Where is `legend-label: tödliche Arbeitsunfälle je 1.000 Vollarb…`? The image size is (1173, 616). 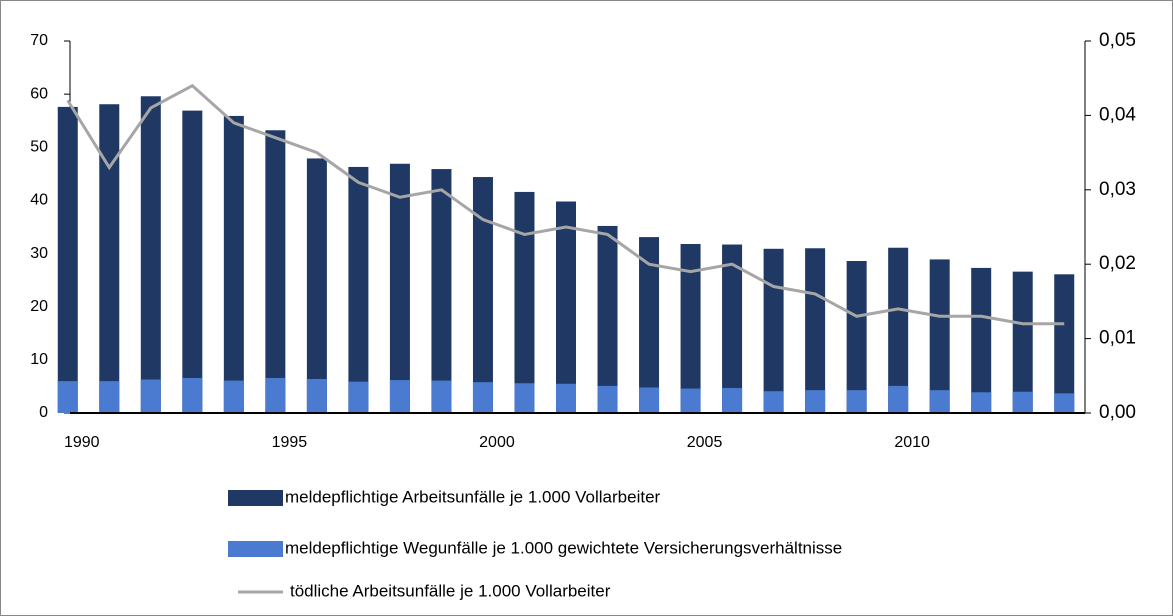 legend-label: tödliche Arbeitsunfälle je 1.000 Vollarb… is located at coordinates (450, 590).